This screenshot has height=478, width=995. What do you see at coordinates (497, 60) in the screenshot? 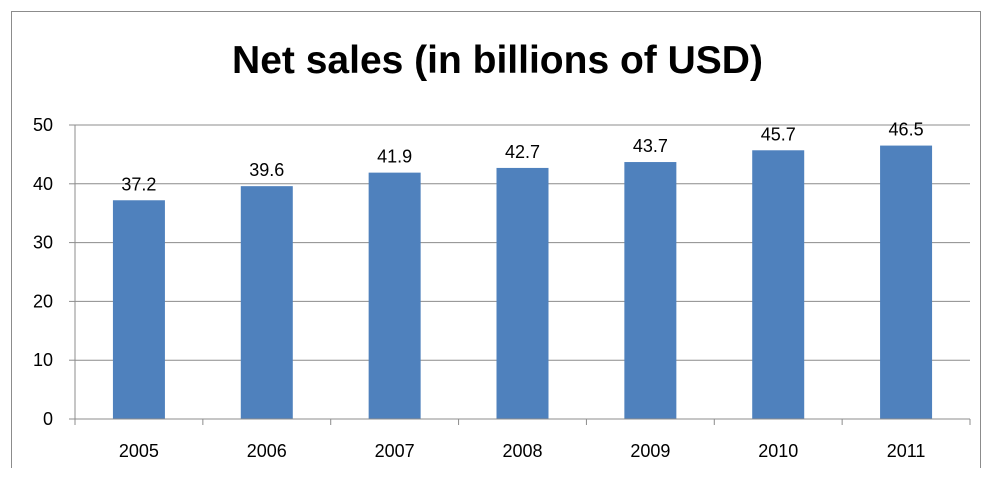
I see `chart-title: Net sales (in billions of USD)` at bounding box center [497, 60].